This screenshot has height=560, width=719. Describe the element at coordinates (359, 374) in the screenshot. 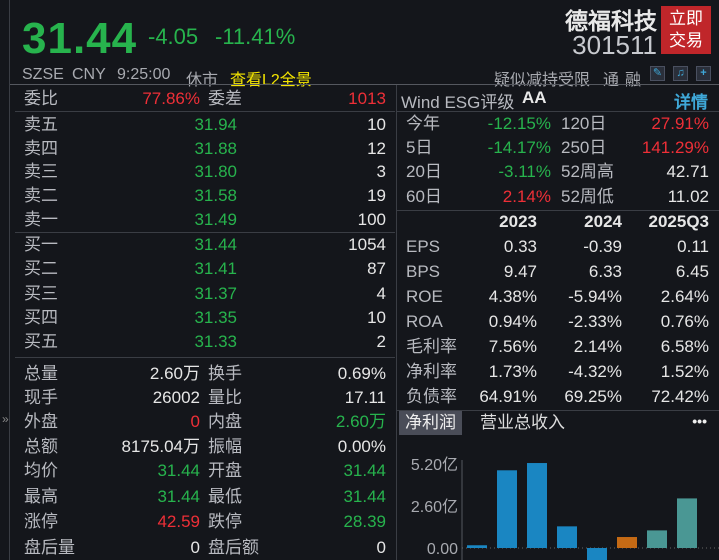

I see `stat-row: 总量 2.60万 换手 0.69%` at that location.